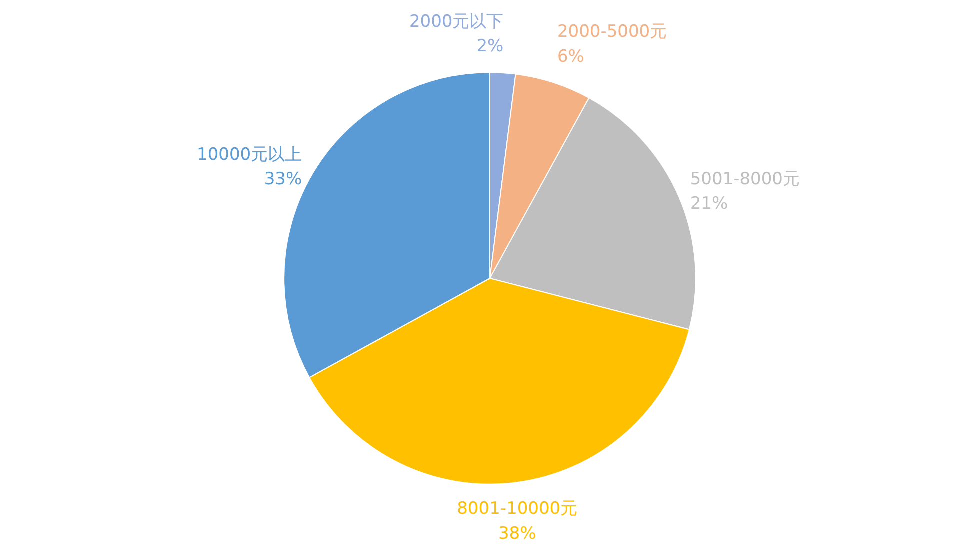 The image size is (979, 556). What do you see at coordinates (745, 179) in the screenshot?
I see `slice-label: 5001-8000元` at bounding box center [745, 179].